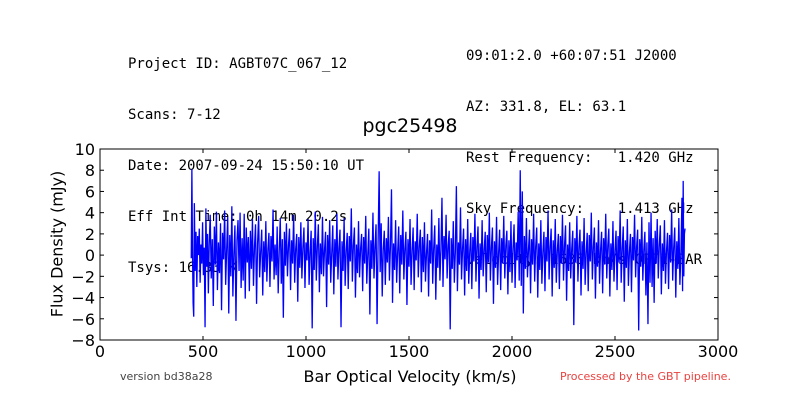 The width and height of the screenshot is (800, 400). I want to click on x-tick-label: 1000, so click(306, 351).